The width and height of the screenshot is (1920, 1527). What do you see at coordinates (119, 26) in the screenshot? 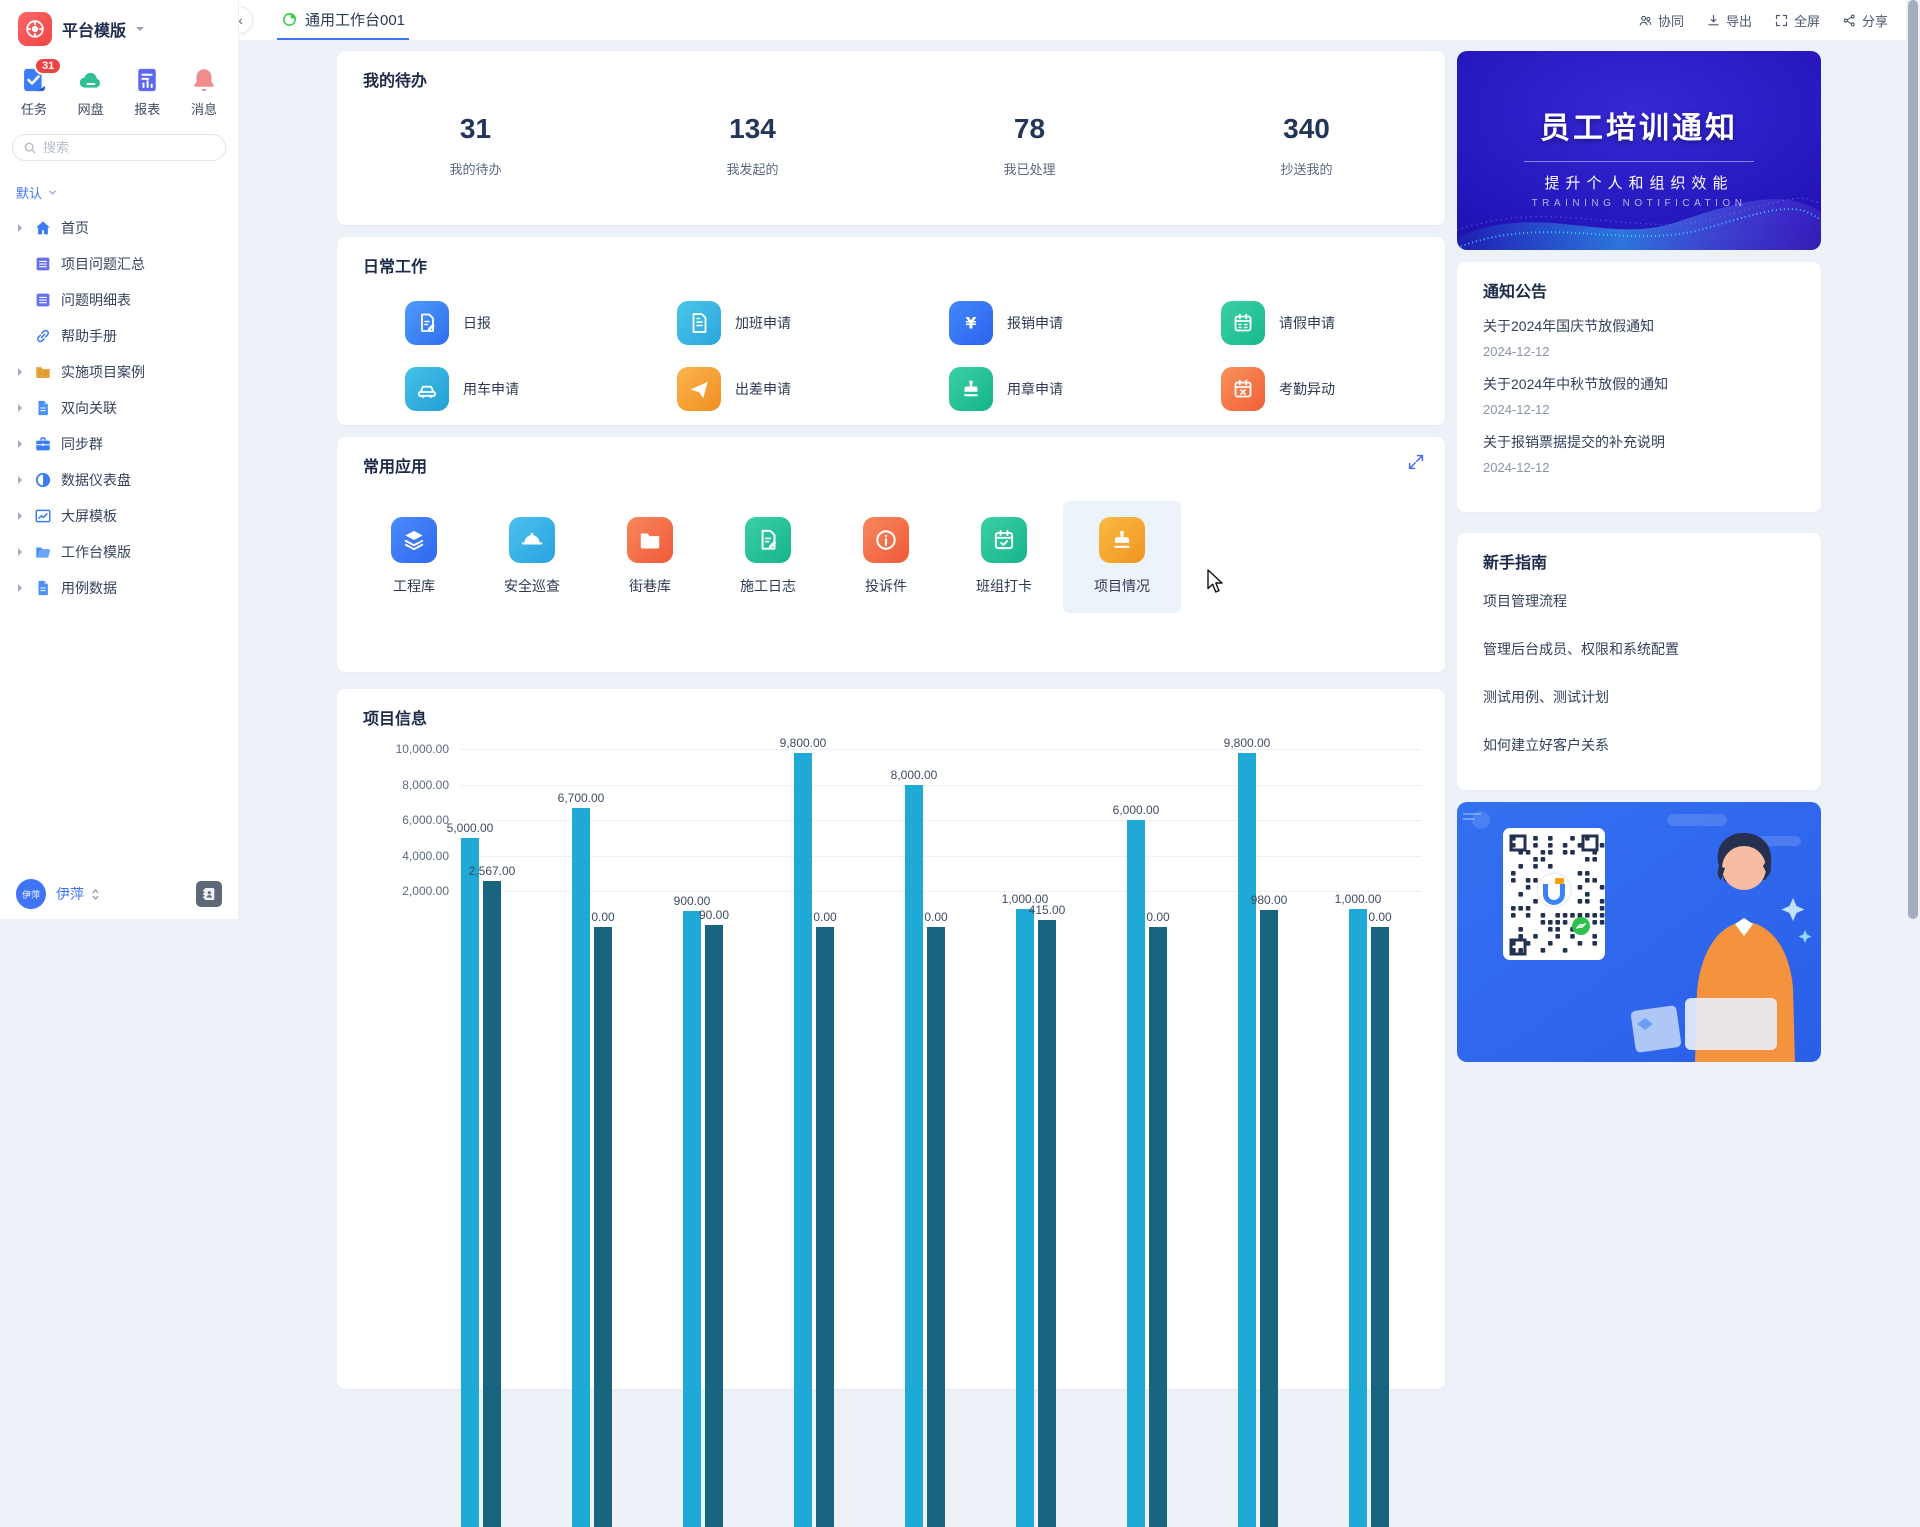
I see `workspace-switcher: 平台模版` at bounding box center [119, 26].